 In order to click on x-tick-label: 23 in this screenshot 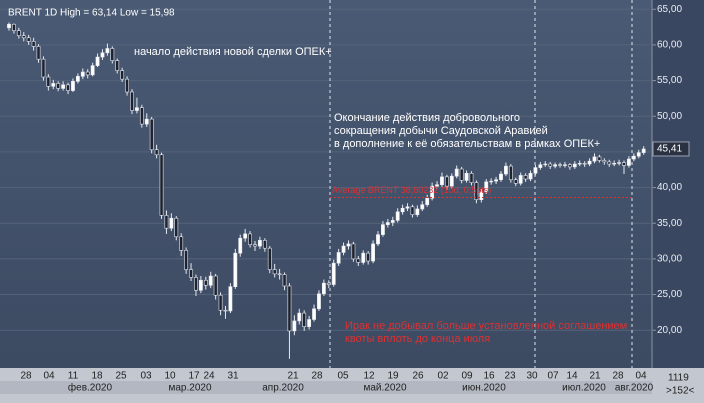, I will do `click(510, 376)`.